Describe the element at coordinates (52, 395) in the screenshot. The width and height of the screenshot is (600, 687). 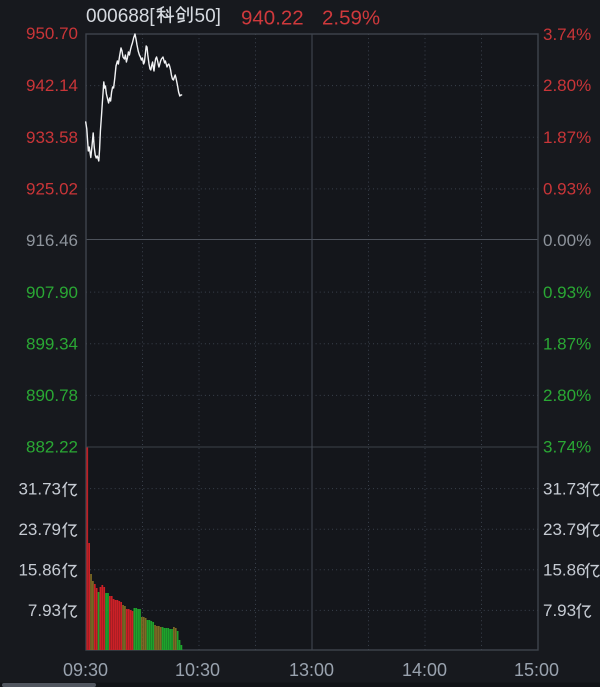
I see `svg-text: 890.78` at that location.